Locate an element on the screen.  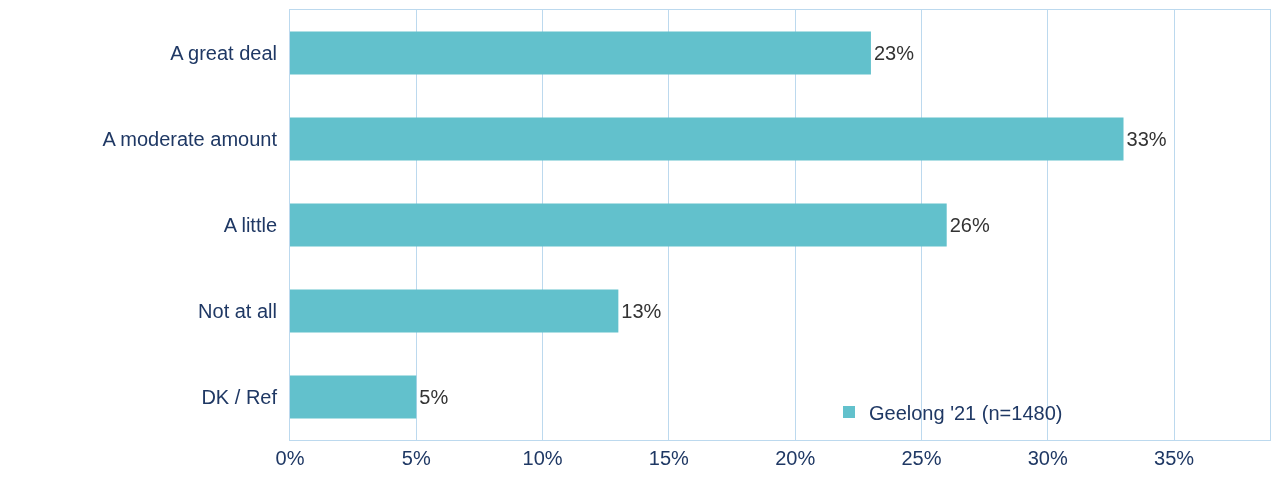
x-tick-label: 15% is located at coordinates (669, 458).